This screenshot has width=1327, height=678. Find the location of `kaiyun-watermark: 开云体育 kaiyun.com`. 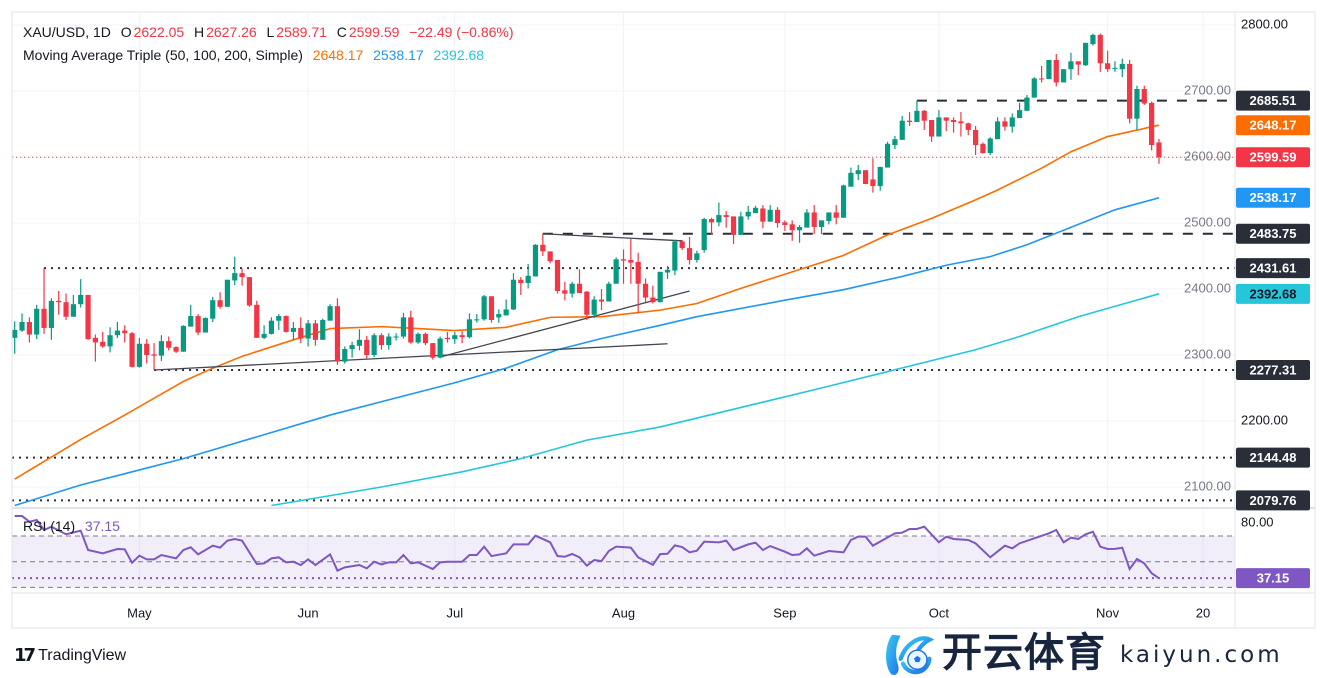

kaiyun-watermark: 开云体育 kaiyun.com is located at coordinates (1102, 654).